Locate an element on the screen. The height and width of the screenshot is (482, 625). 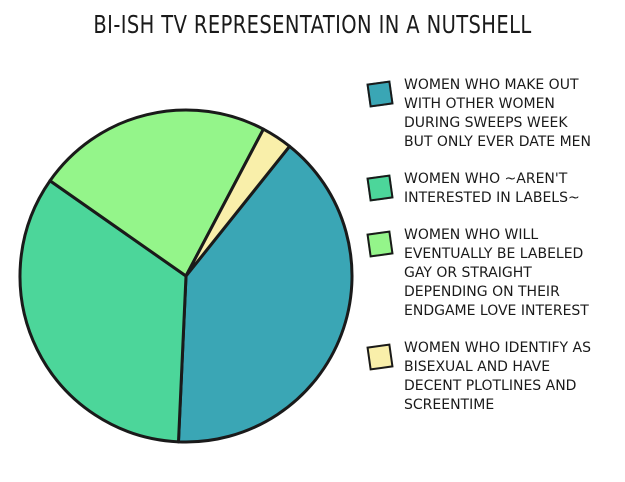
legend-item: WOMEN WHO ~AREN'T INTERESTED IN LABELS~ is located at coordinates (492, 189).